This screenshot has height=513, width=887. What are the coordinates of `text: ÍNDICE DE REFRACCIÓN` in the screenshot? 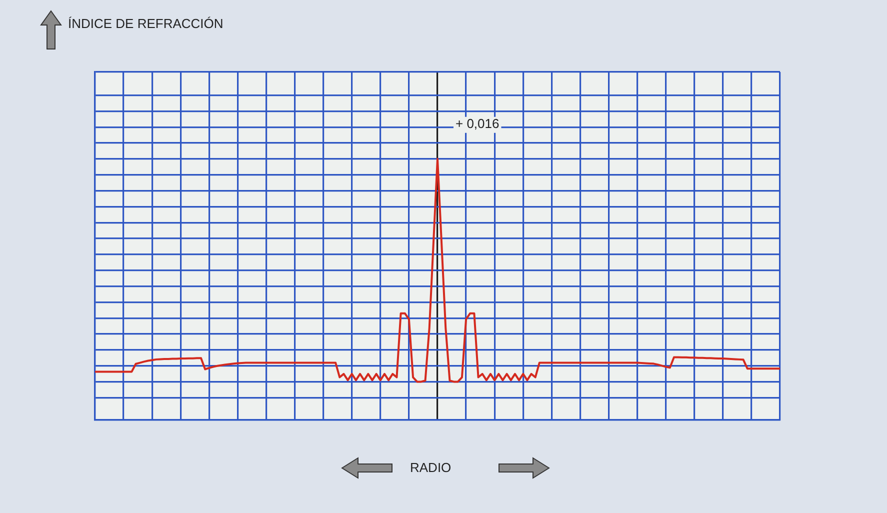 It's located at (146, 23).